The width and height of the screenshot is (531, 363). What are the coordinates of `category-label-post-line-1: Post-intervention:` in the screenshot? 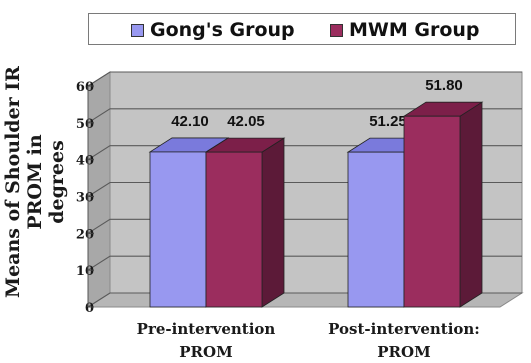 It's located at (404, 329).